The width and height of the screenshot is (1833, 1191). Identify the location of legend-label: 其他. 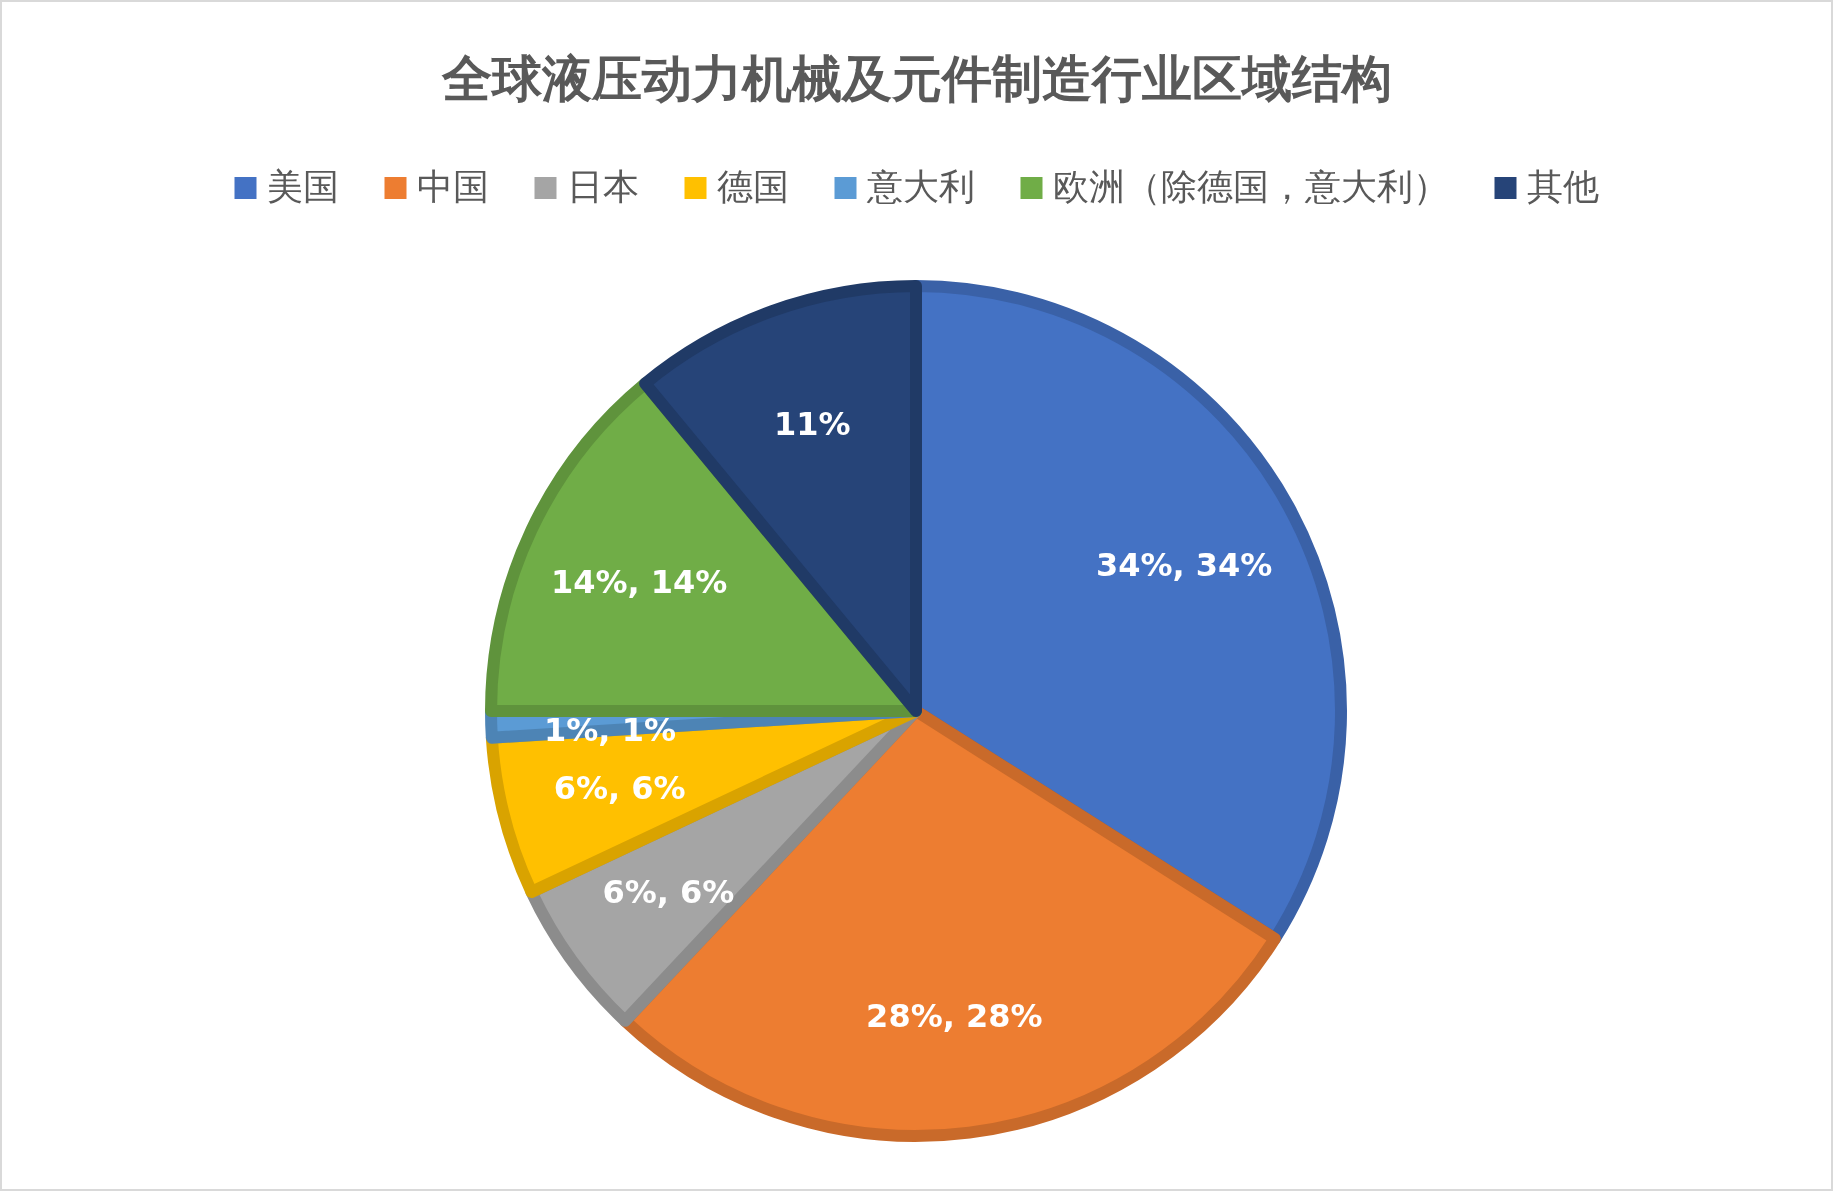
(1562, 186).